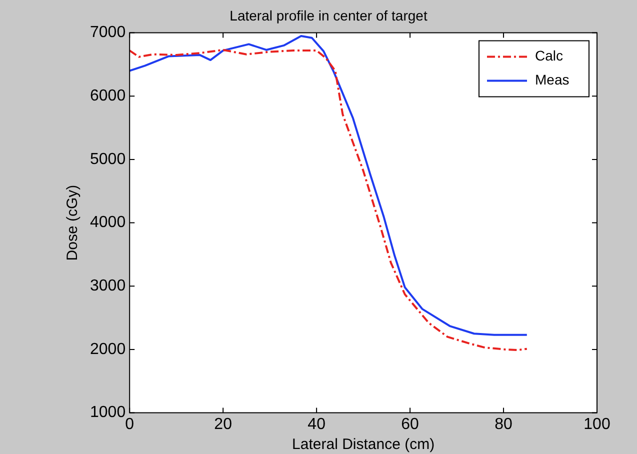  Describe the element at coordinates (108, 159) in the screenshot. I see `y-tick-label: 5000` at that location.